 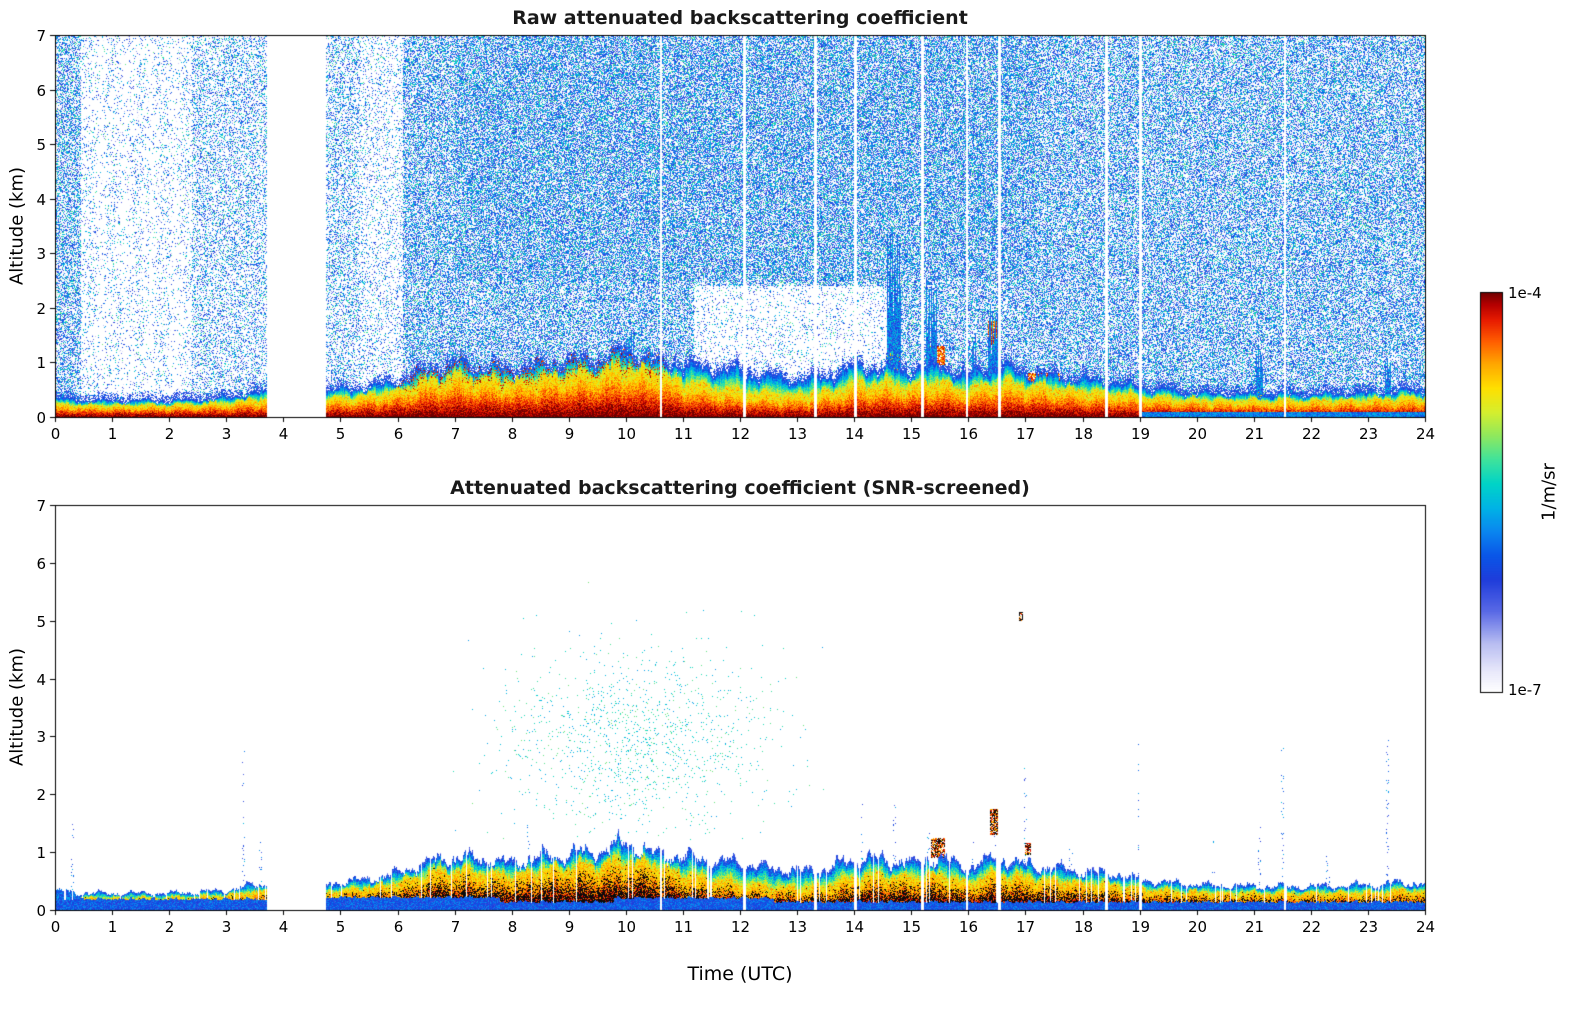 What do you see at coordinates (169, 927) in the screenshot?
I see `plot2-x-tick-label-2: 2` at bounding box center [169, 927].